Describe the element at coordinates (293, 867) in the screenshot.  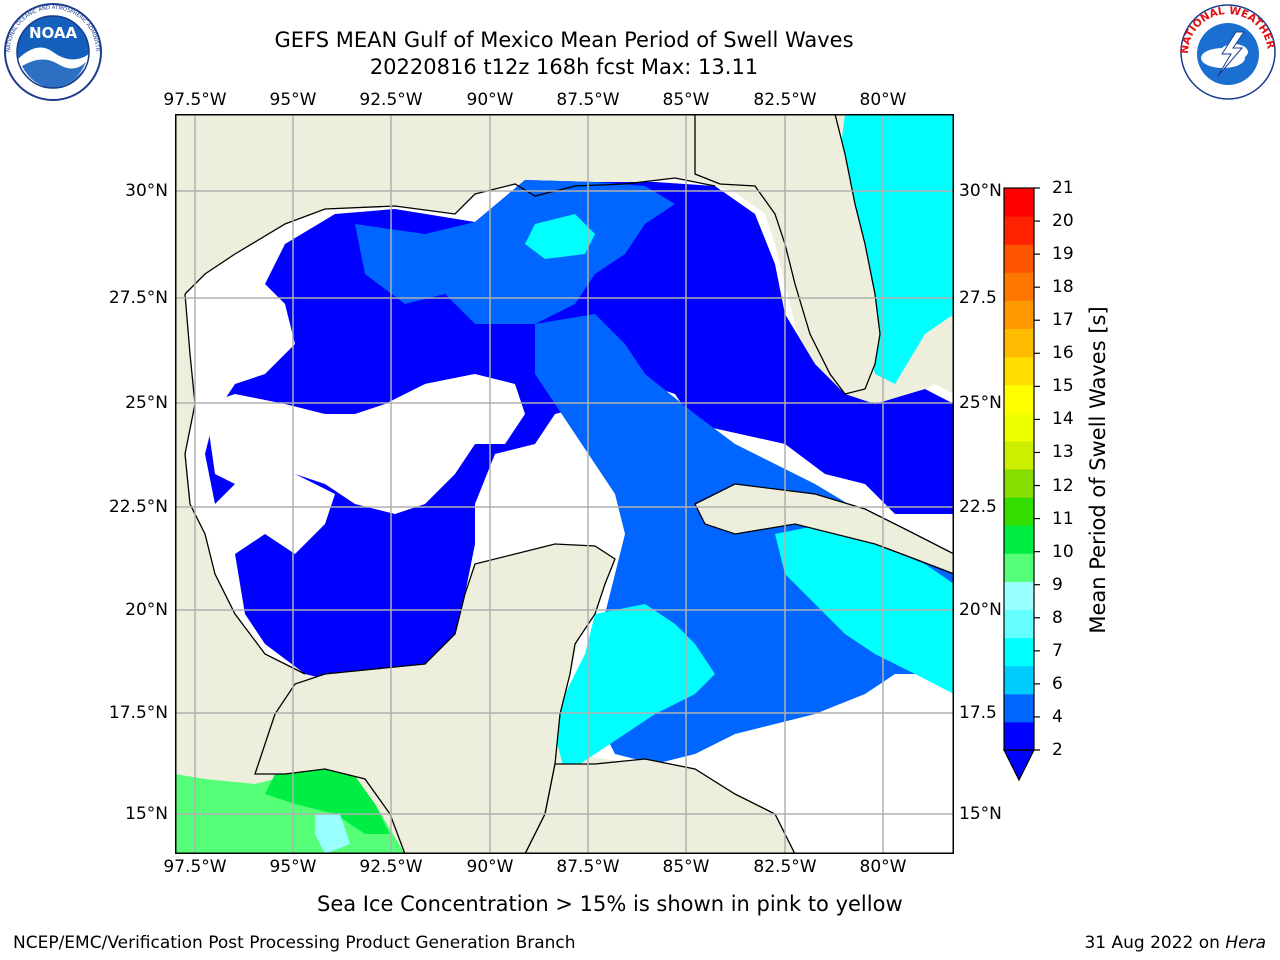
I see `lon-tick-bottom: 95°W` at that location.